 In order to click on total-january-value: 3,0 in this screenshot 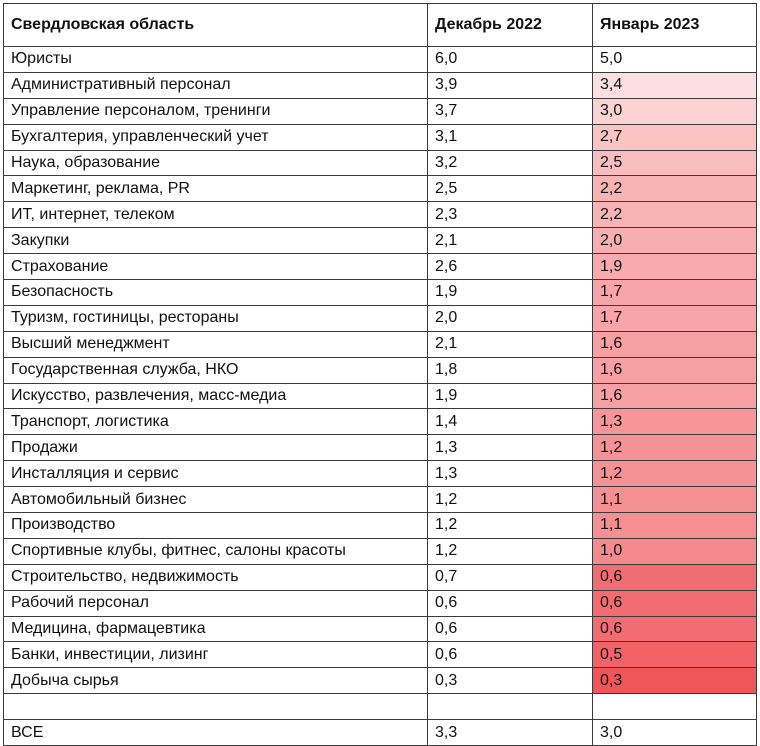, I will do `click(674, 732)`.